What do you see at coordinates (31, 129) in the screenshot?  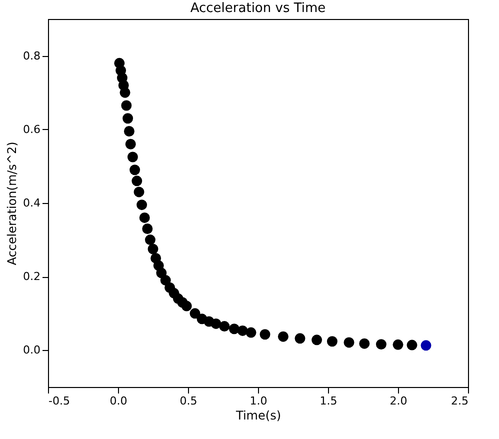 I see `y-tick-label: 0.6` at bounding box center [31, 129].